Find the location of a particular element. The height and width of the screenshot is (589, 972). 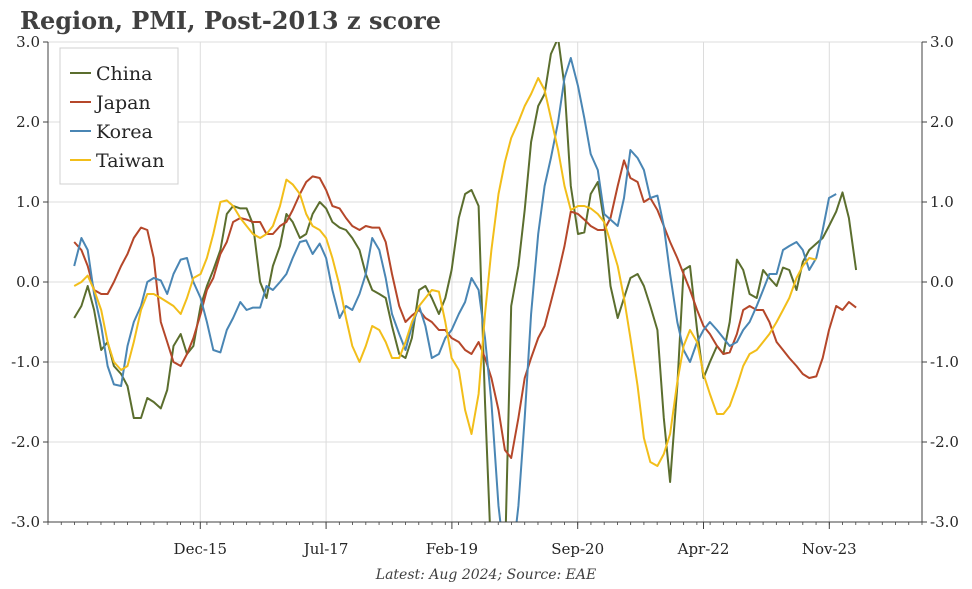

x-tick-label: Feb-19 is located at coordinates (452, 549).